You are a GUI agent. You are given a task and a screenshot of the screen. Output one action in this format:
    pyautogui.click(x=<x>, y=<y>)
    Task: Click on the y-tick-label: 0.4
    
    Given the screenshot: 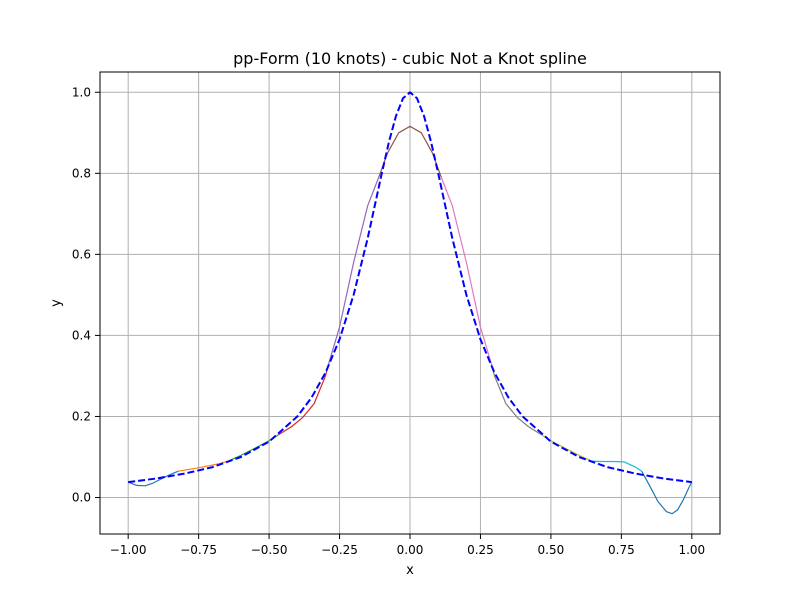 What is the action you would take?
    pyautogui.click(x=81, y=335)
    